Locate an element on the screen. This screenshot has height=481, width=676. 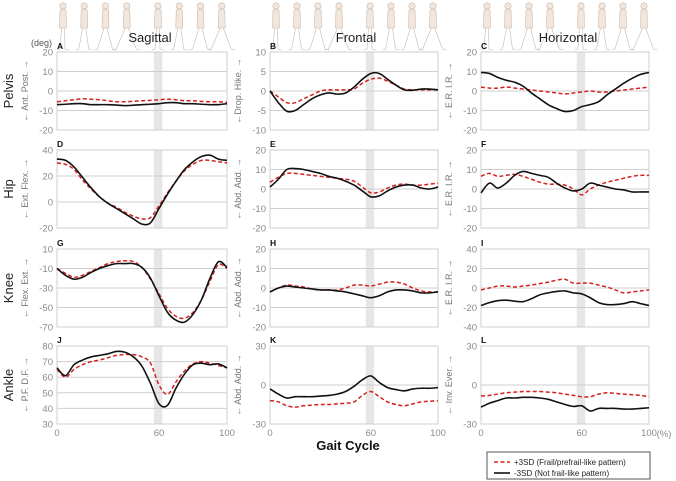
x-unit-label: (%) is located at coordinates (664, 434).